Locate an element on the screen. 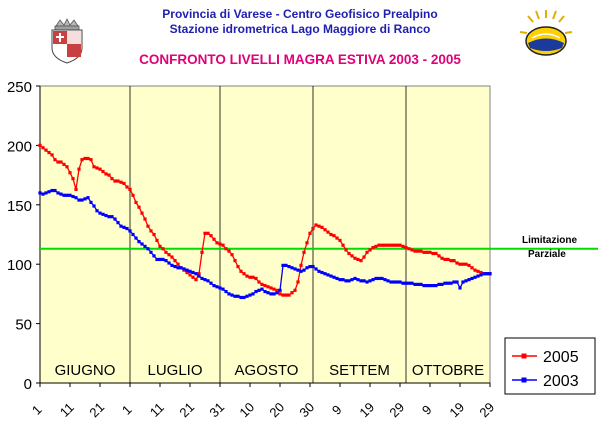 The image size is (600, 426). x-tick-label: 19 is located at coordinates (456, 409).